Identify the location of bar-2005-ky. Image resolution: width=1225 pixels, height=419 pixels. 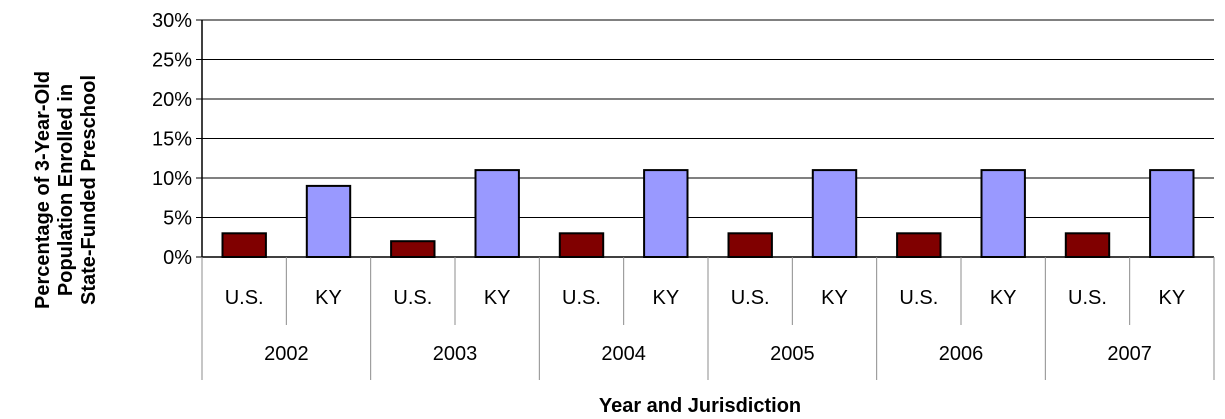
(834, 214).